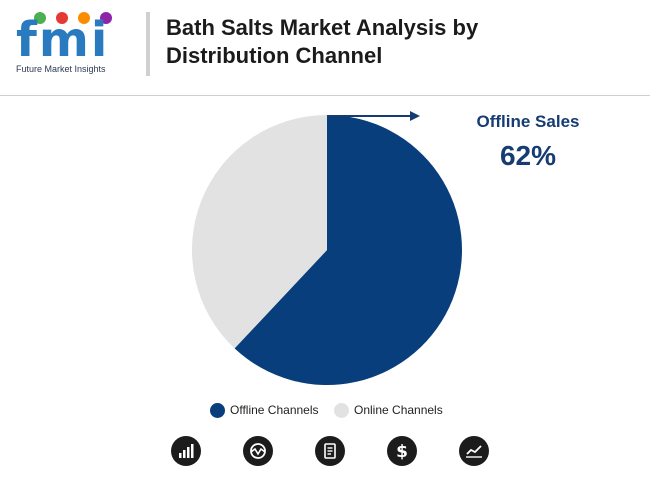 Image resolution: width=650 pixels, height=480 pixels. Describe the element at coordinates (398, 410) in the screenshot. I see `legend-label-online: Online Channels` at that location.